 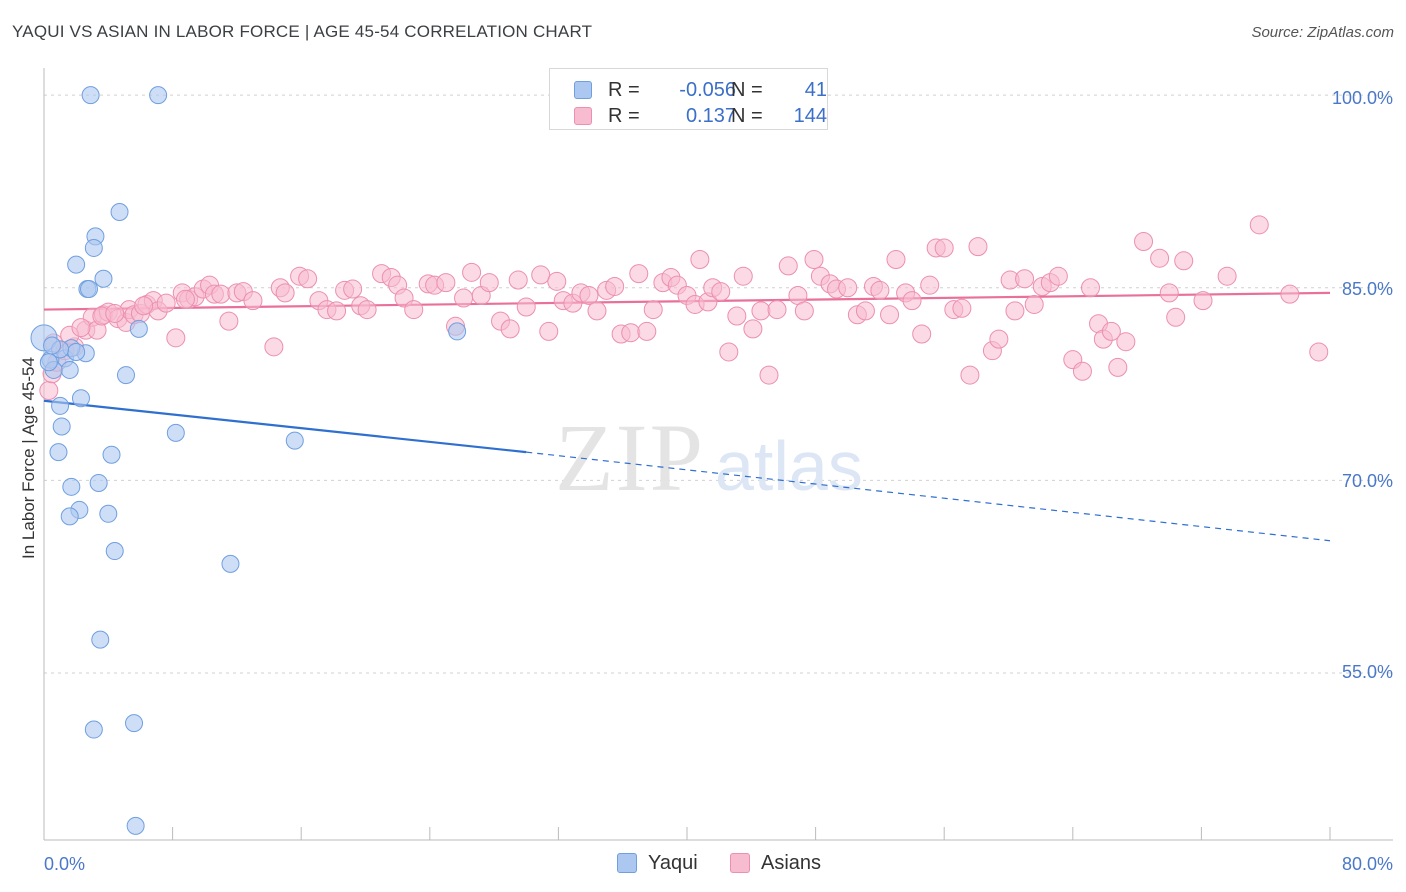 I want to click on asian-swatch, so click(x=583, y=116).